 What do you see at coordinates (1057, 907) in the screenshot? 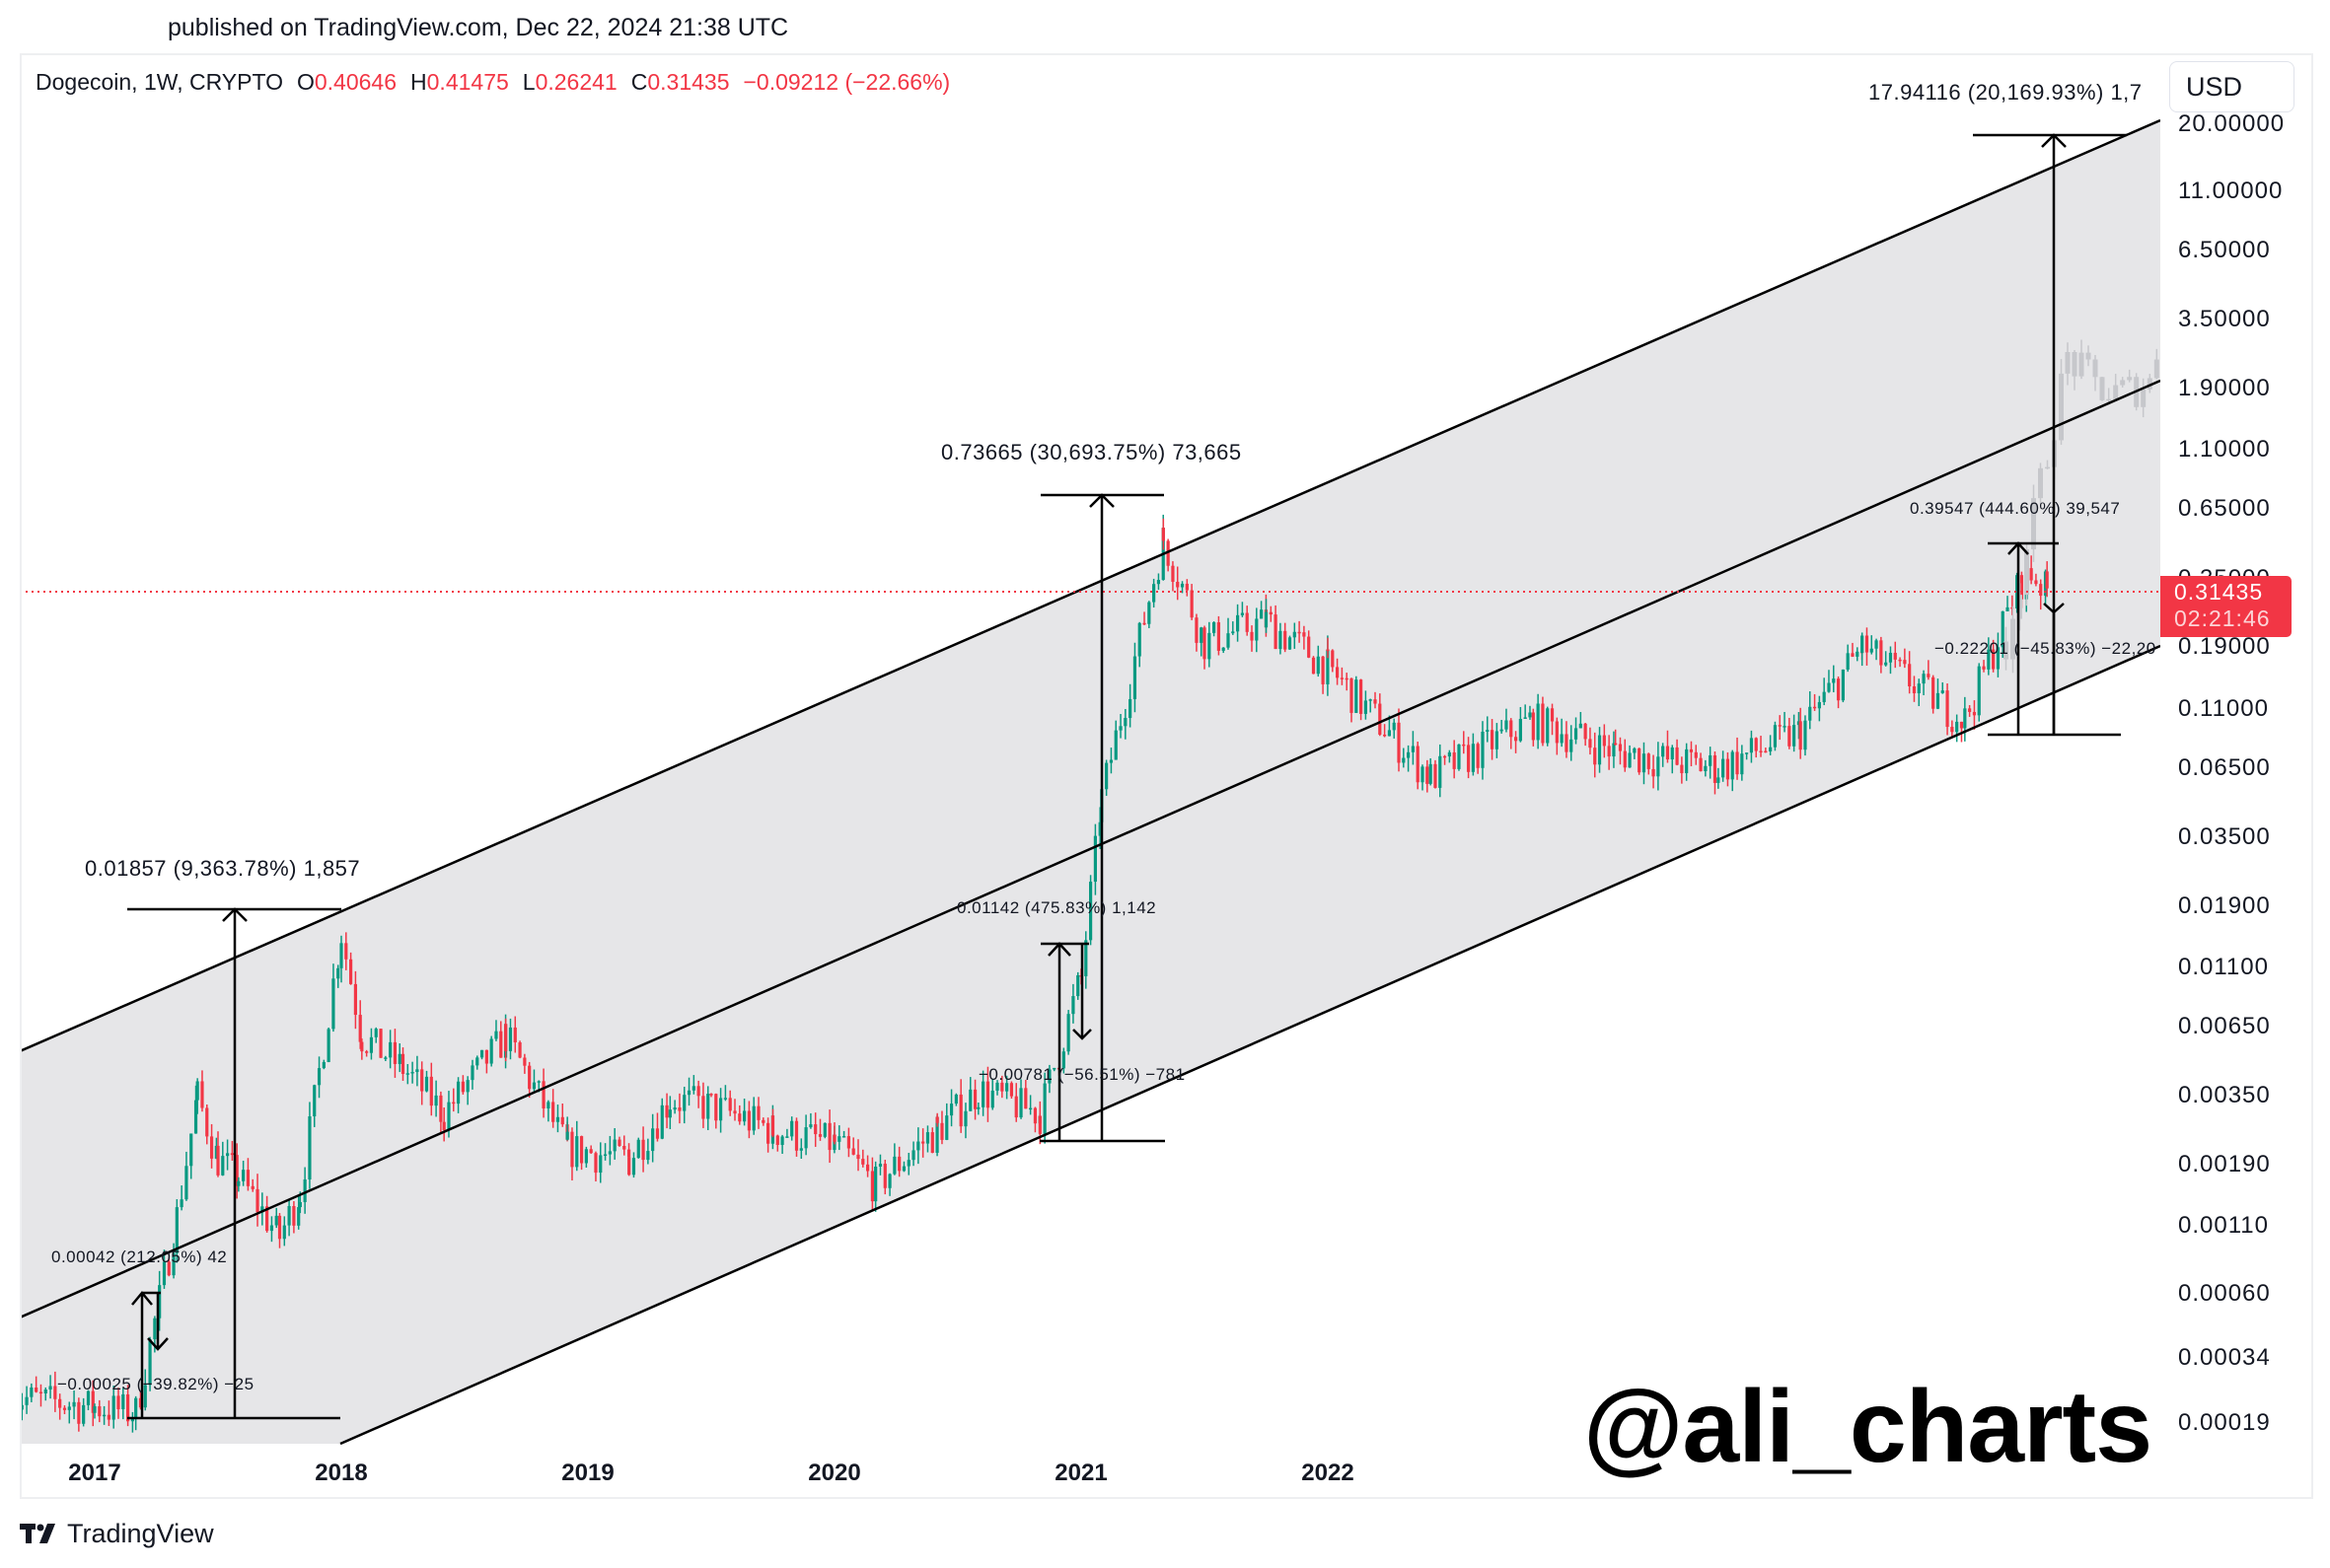
I see `annotation-label: 0.01142 (475.83%) 1,142` at bounding box center [1057, 907].